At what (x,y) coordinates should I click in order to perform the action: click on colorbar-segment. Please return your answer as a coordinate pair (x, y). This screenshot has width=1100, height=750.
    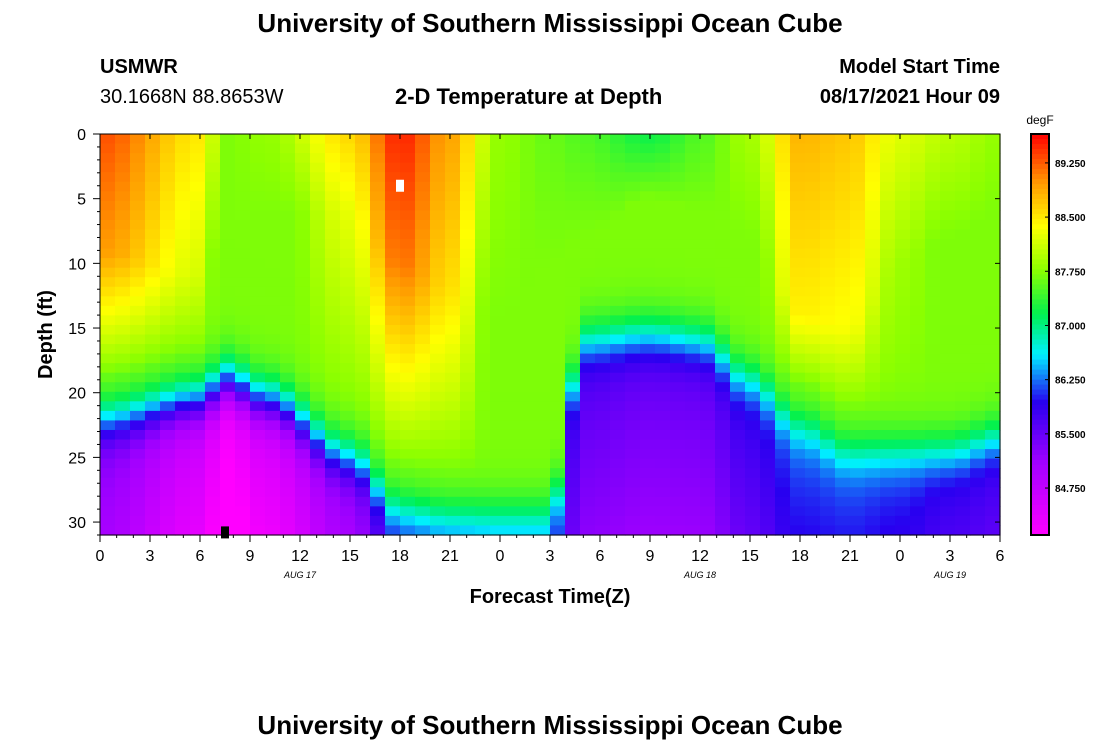
    Looking at the image, I should click on (1040, 502).